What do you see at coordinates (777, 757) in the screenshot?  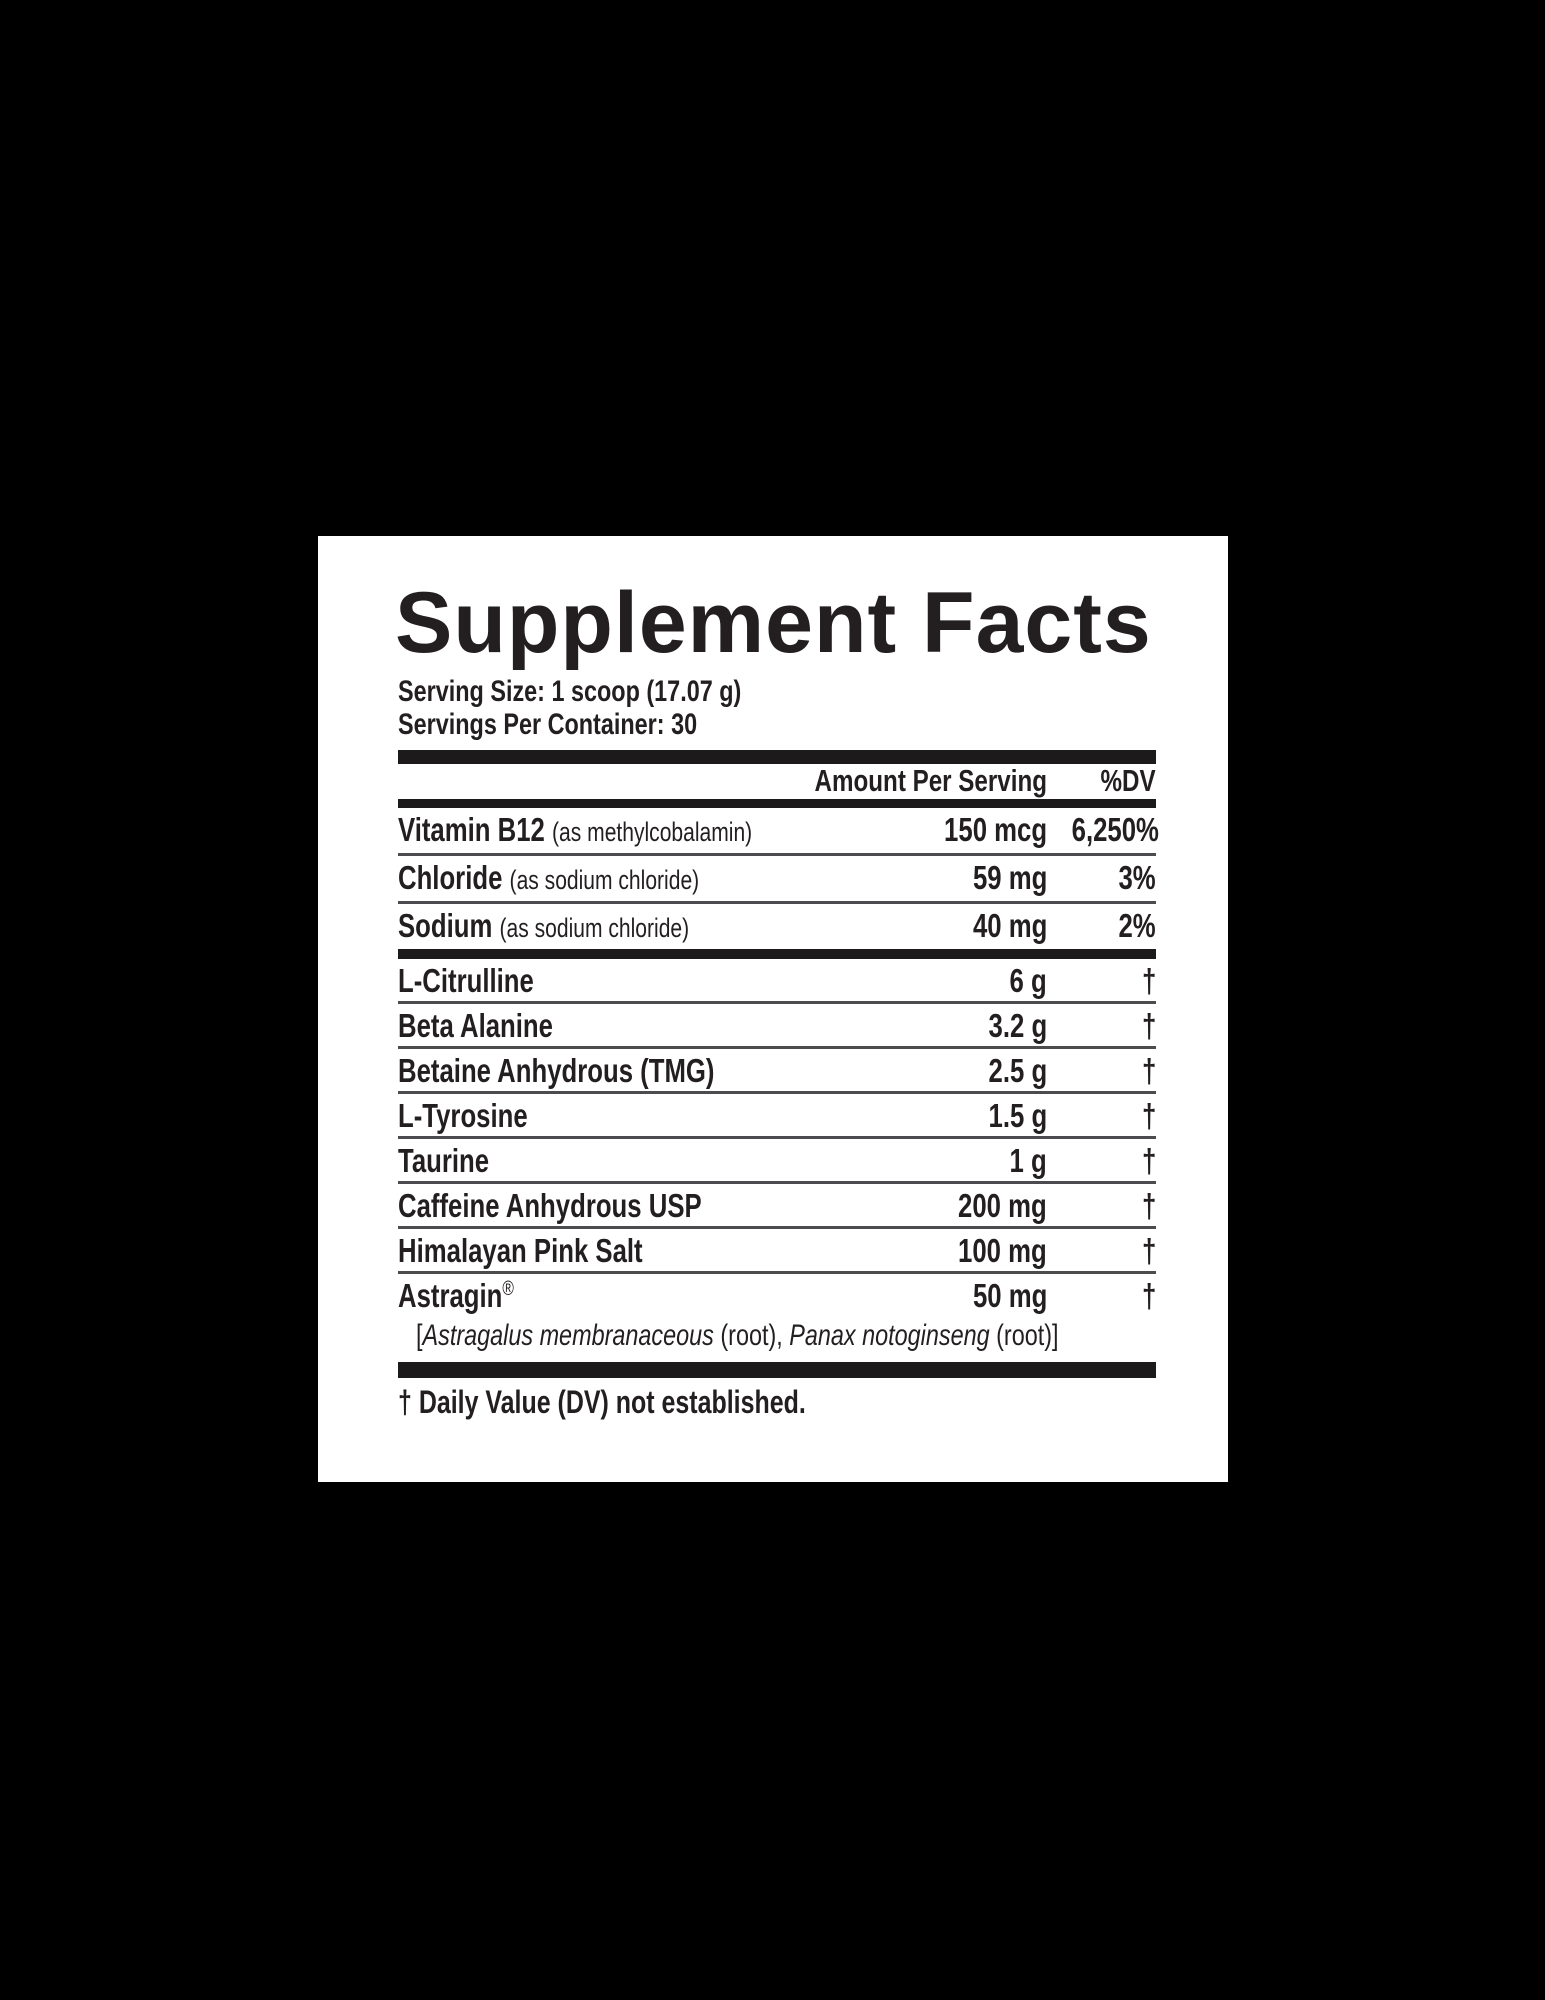 I see `table-top-bar` at bounding box center [777, 757].